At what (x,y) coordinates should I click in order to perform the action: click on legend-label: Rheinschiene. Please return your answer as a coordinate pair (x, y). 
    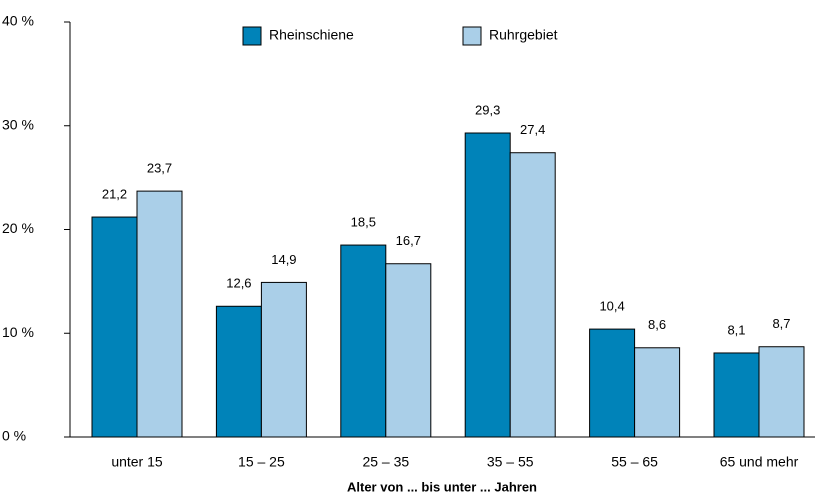
    Looking at the image, I should click on (311, 35).